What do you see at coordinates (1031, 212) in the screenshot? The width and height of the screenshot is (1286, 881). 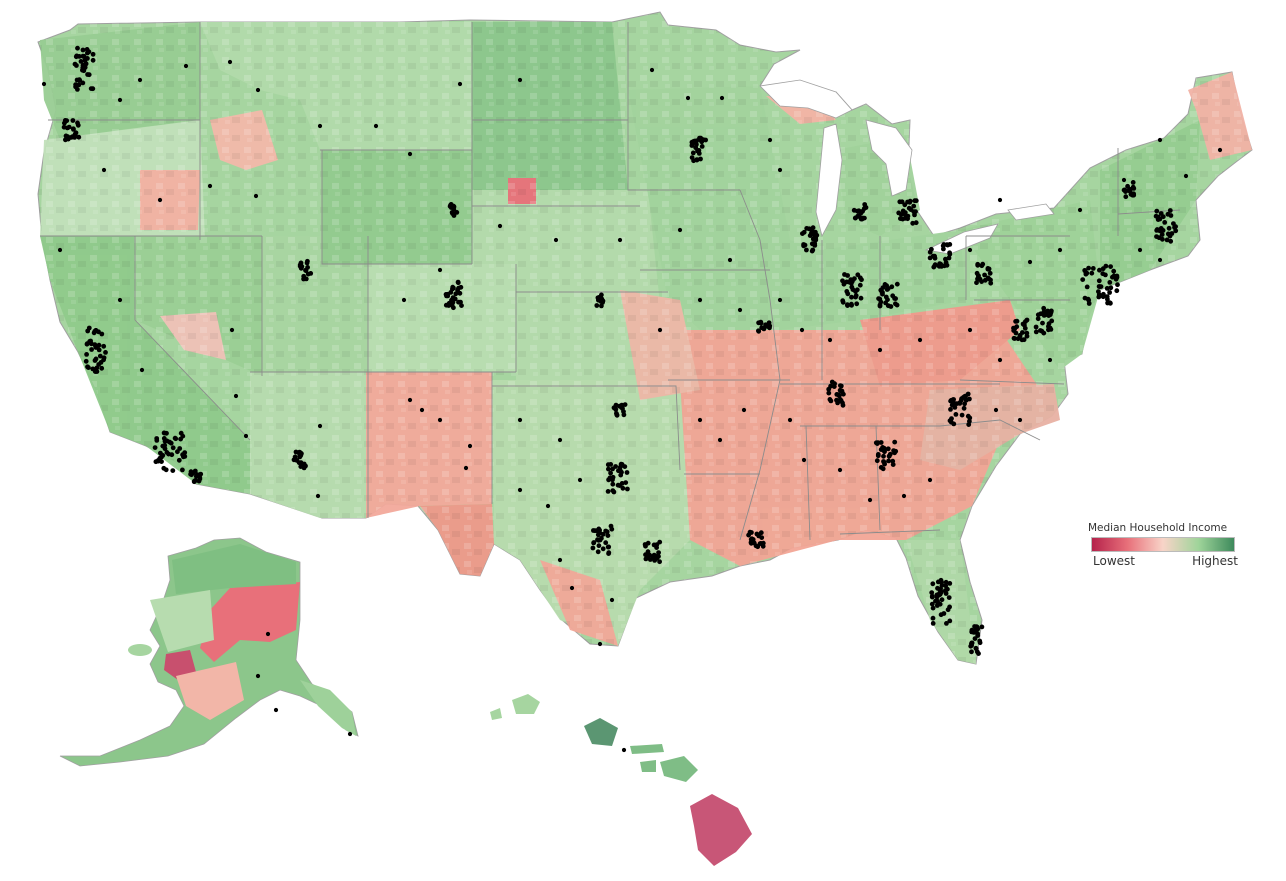 I see `lake-ontario` at bounding box center [1031, 212].